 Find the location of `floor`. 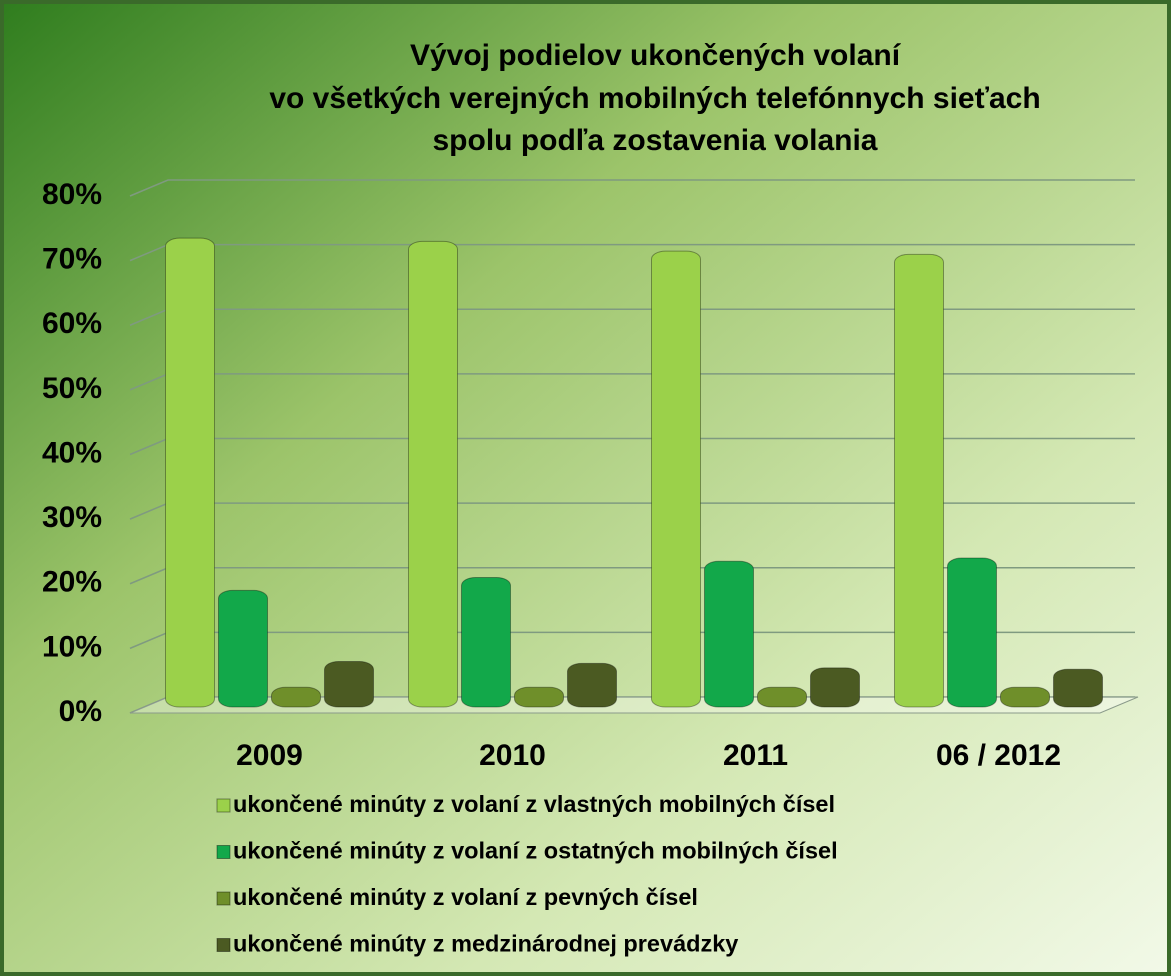

floor is located at coordinates (634, 705).